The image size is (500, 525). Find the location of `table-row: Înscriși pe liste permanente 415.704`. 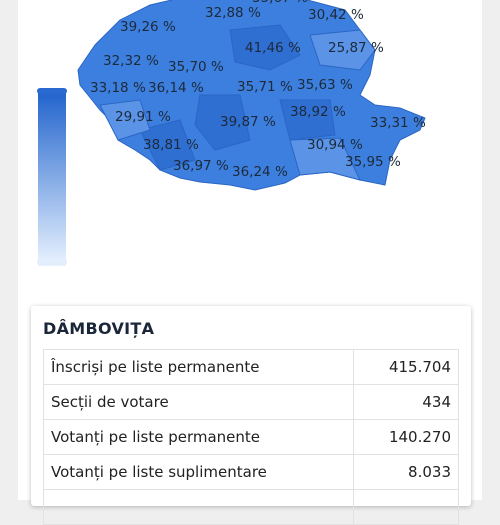

table-row: Înscriși pe liste permanente 415.704 is located at coordinates (251, 367).